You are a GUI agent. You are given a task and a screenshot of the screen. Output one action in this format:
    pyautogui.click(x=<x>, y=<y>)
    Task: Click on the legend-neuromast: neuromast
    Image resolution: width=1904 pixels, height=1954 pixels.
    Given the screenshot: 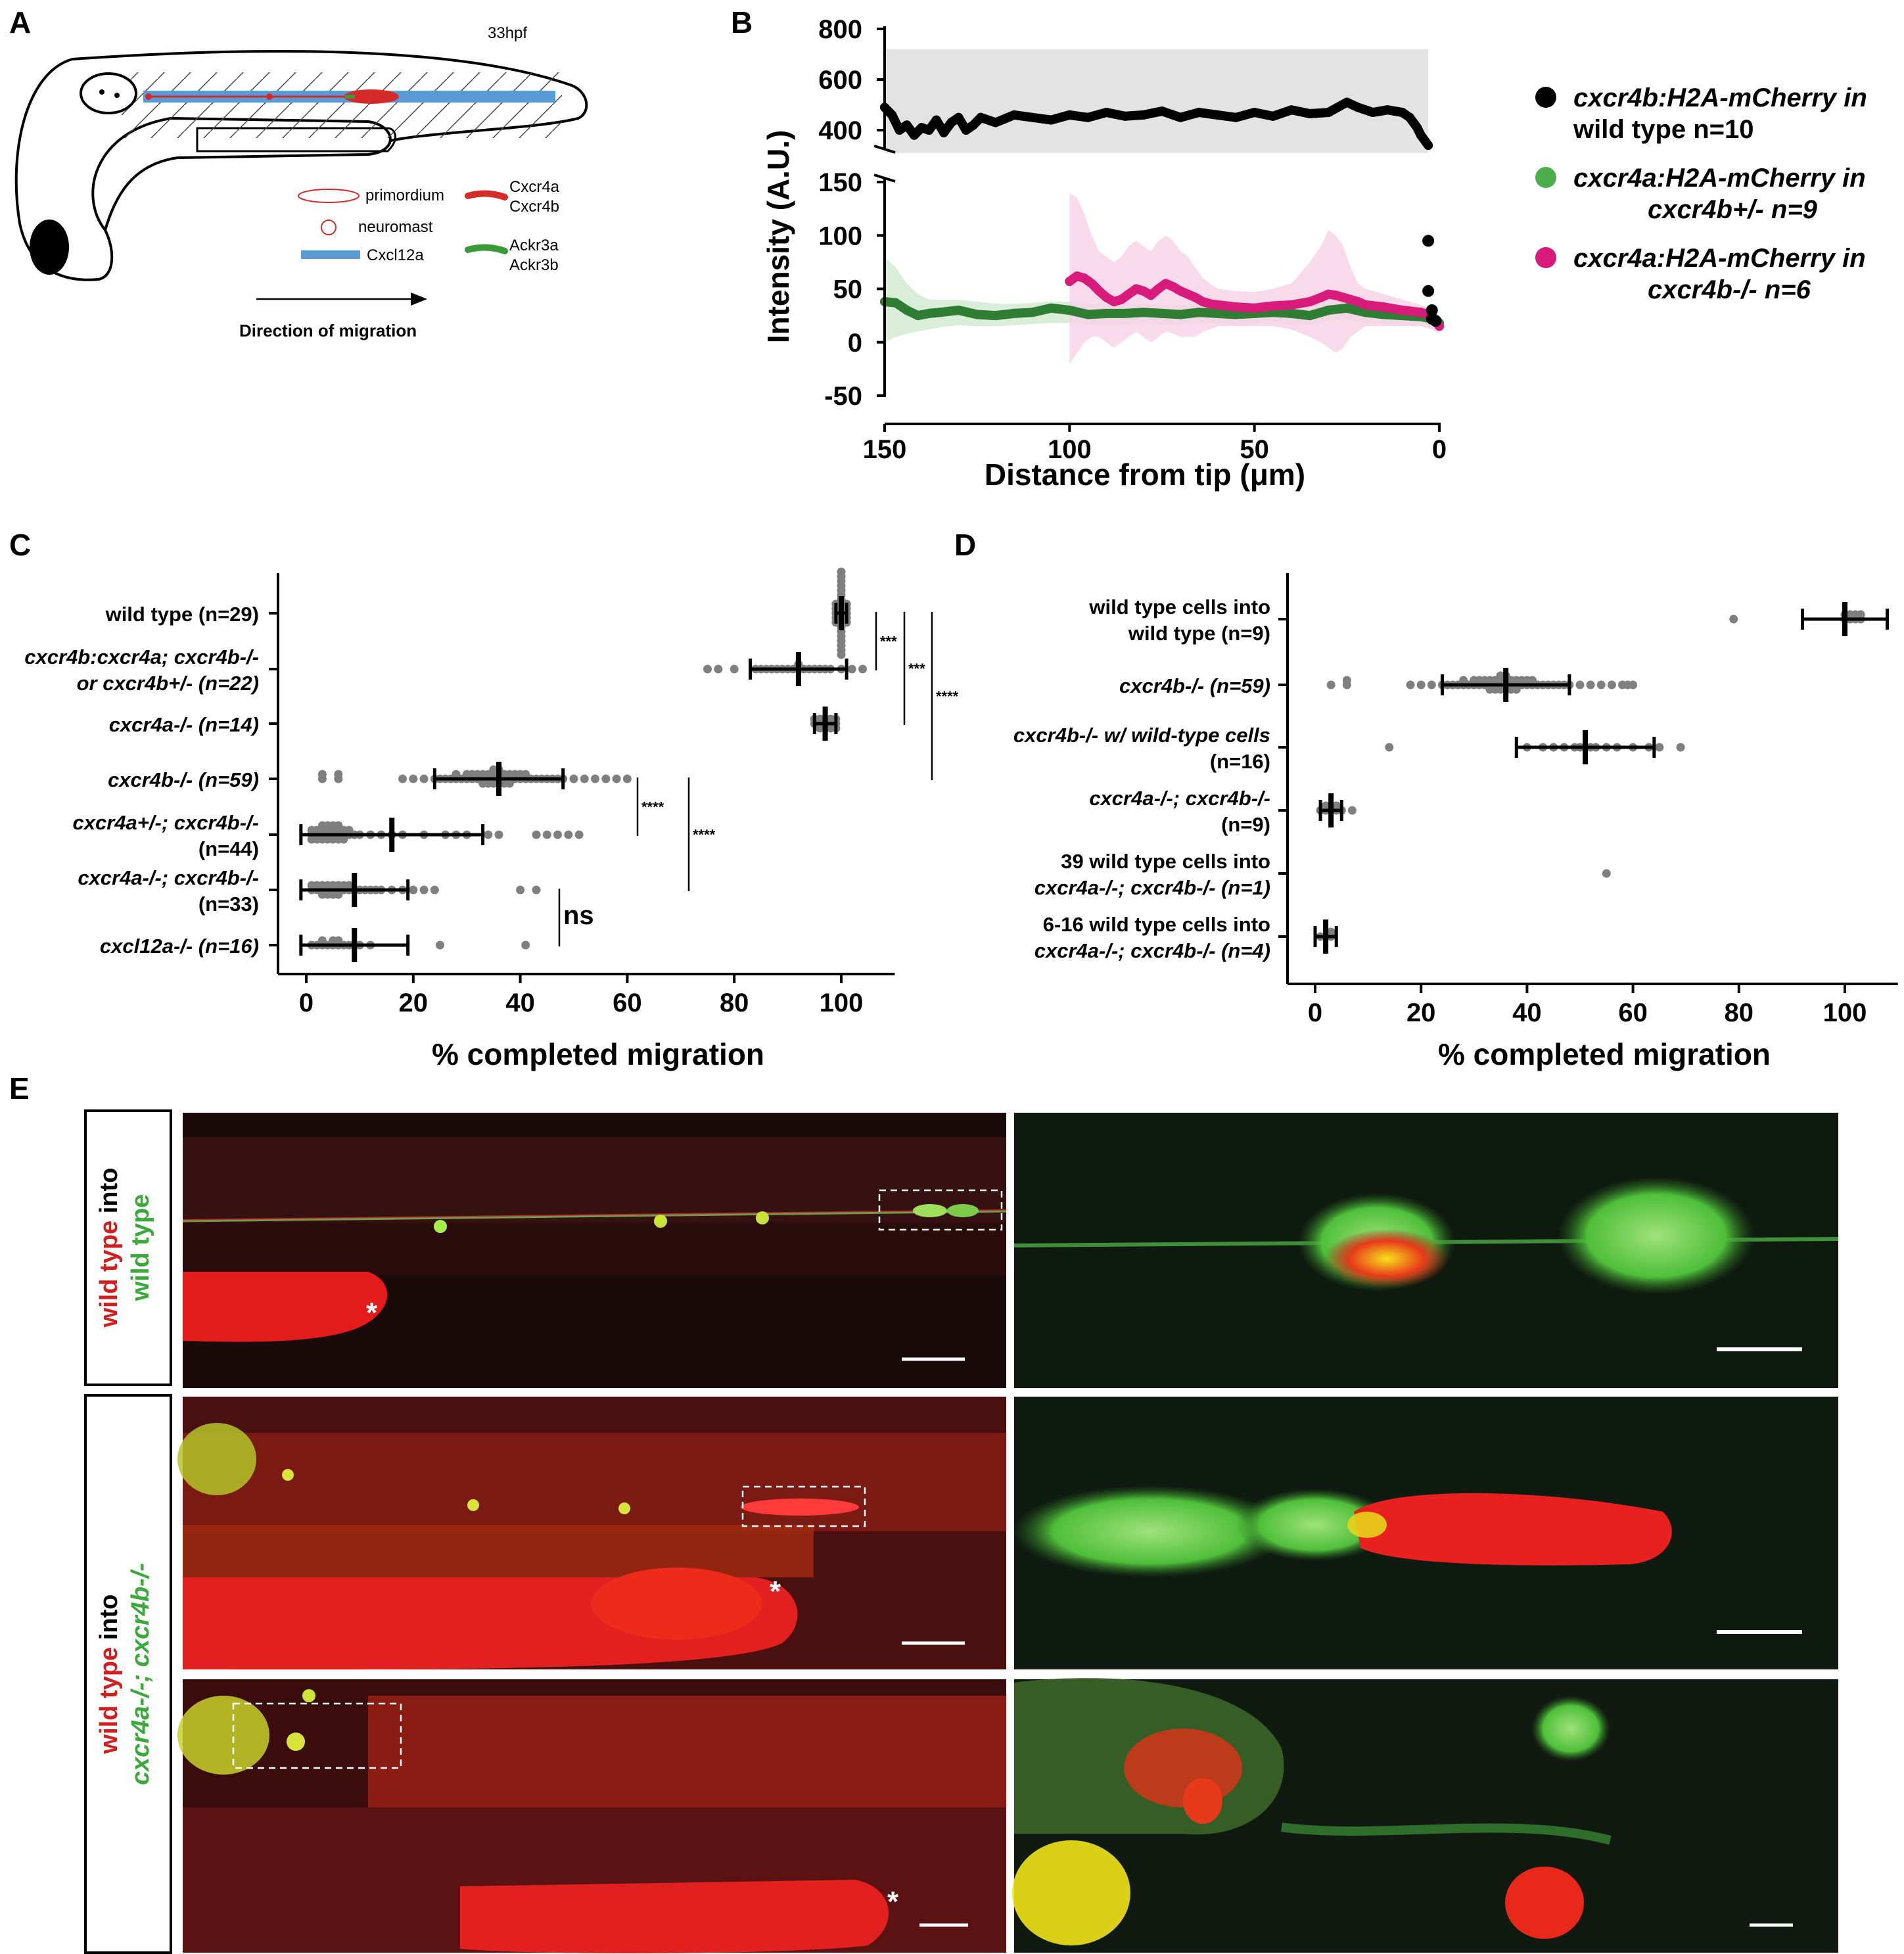 What is the action you would take?
    pyautogui.click(x=395, y=227)
    